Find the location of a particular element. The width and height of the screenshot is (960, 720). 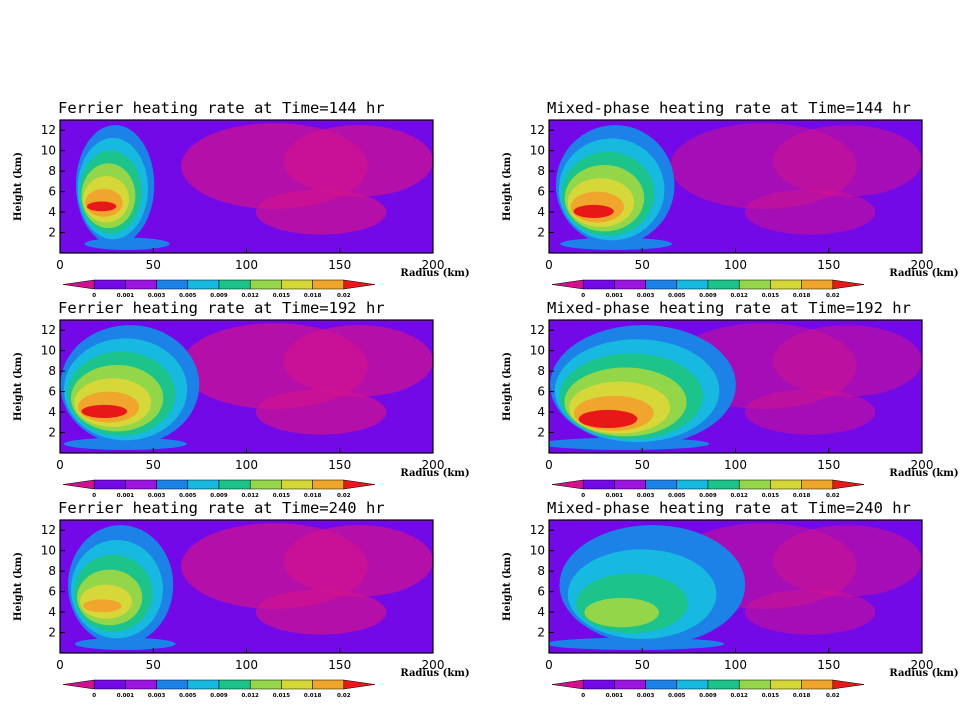

x-tick-label: 100 is located at coordinates (246, 465).